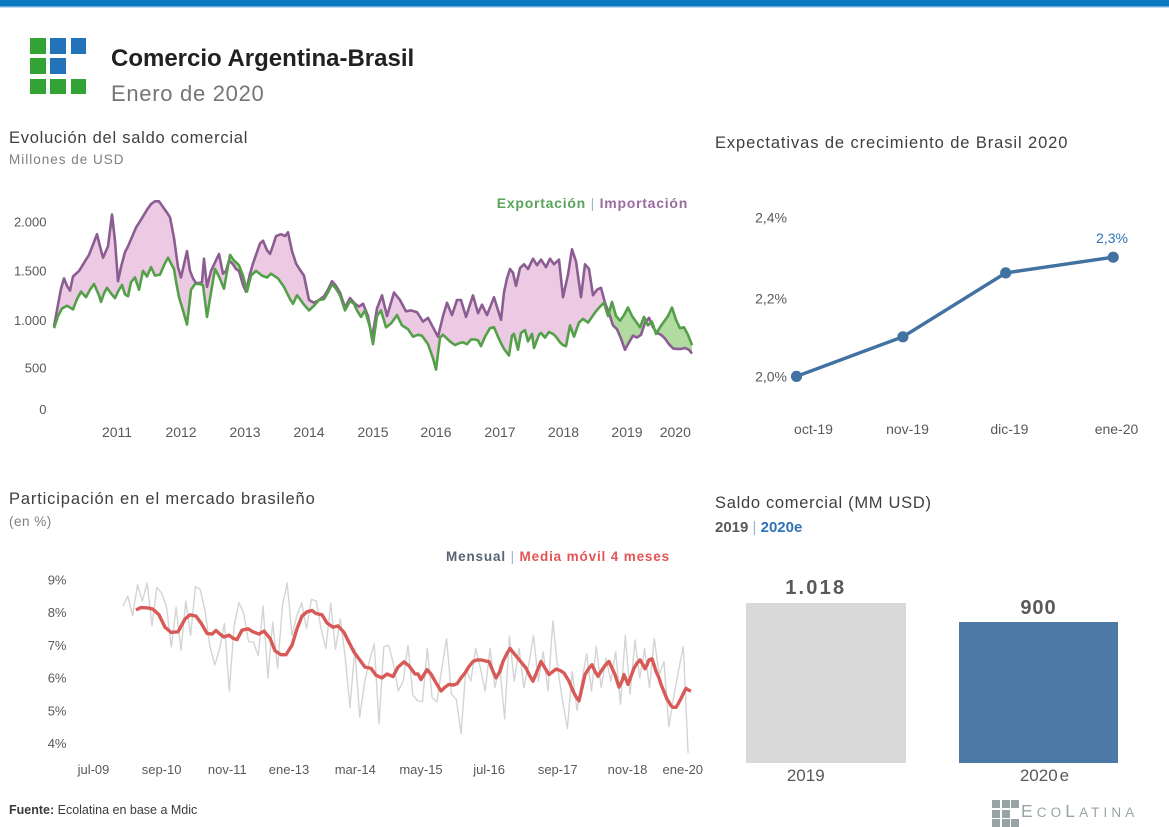 The height and width of the screenshot is (827, 1169). I want to click on svg-text: 2011, so click(117, 432).